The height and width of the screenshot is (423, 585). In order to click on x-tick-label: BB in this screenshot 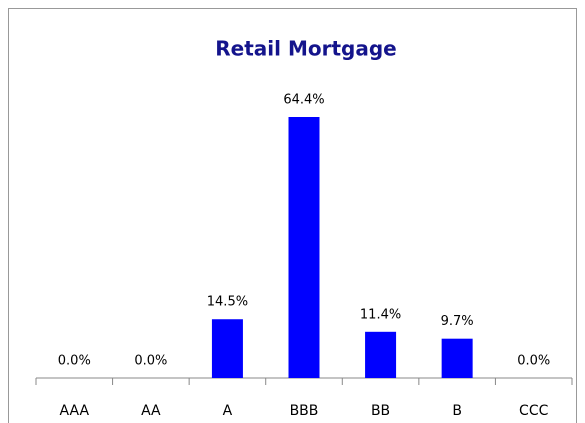, I will do `click(380, 411)`.